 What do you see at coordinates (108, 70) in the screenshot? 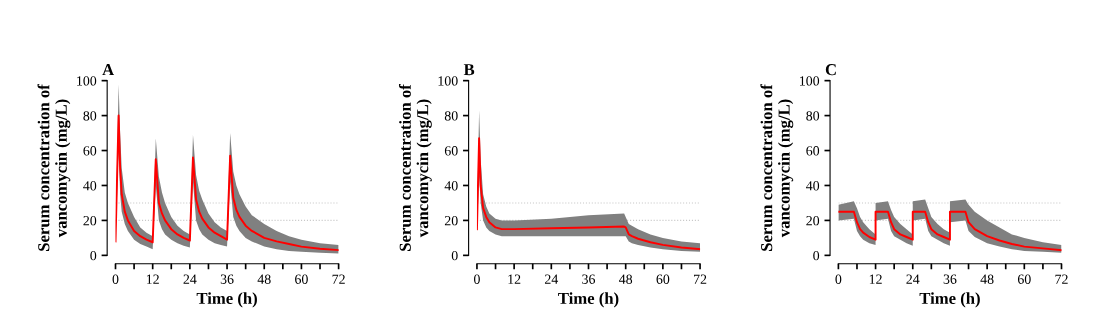
I see `chart-title: A` at bounding box center [108, 70].